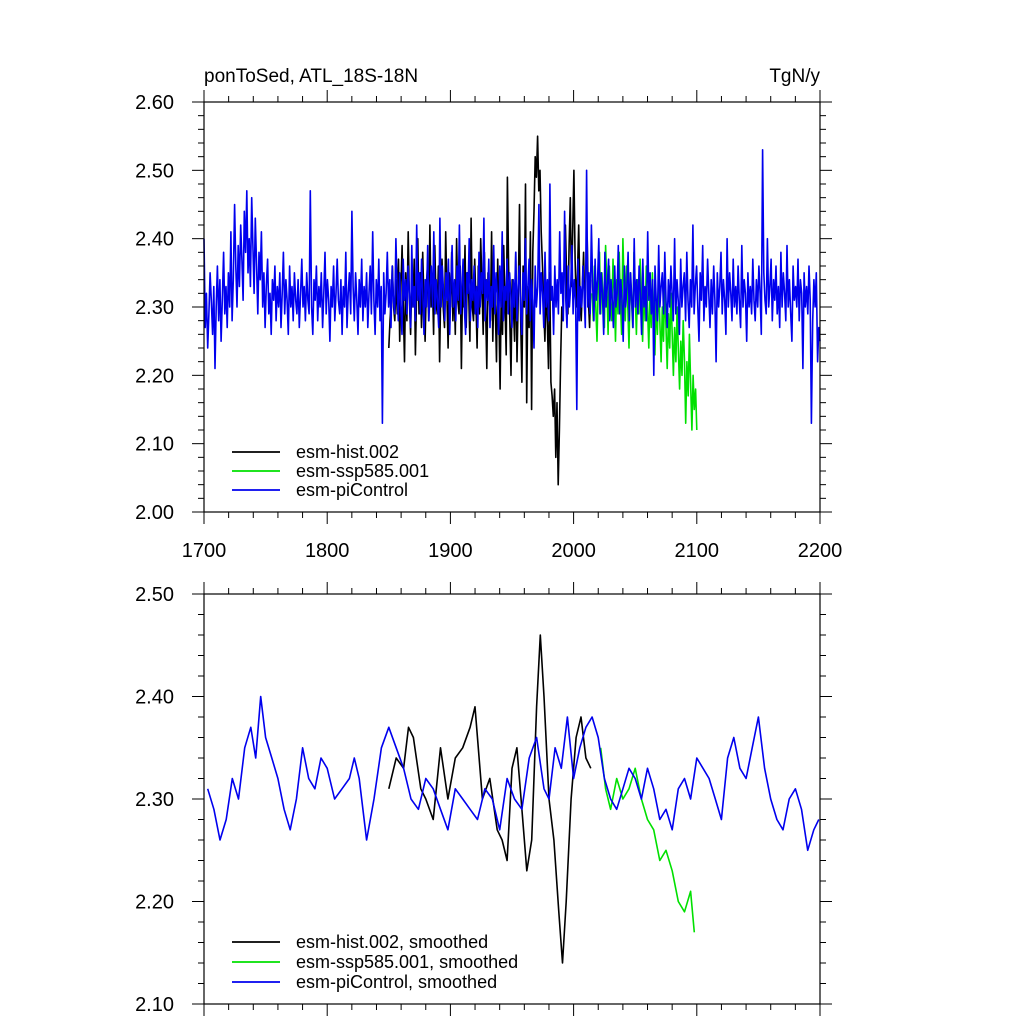 The image size is (1024, 1024). Describe the element at coordinates (512, 551) in the screenshot. I see `top-x-tick-labels: 1700 1800 1900 2000 2100 2200` at that location.